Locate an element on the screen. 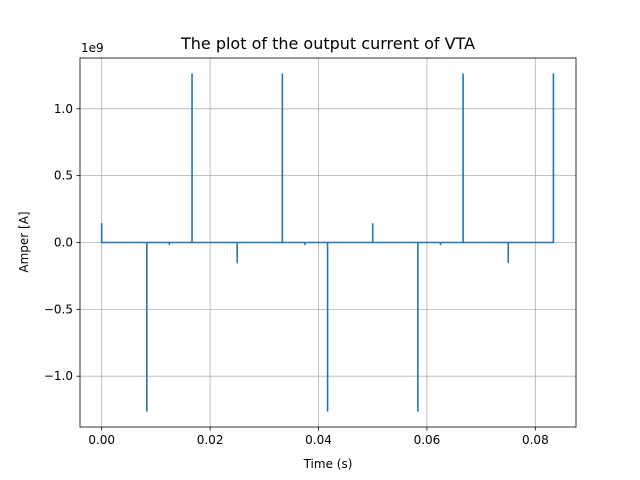  y-tick-label: 1.0 is located at coordinates (63, 109).